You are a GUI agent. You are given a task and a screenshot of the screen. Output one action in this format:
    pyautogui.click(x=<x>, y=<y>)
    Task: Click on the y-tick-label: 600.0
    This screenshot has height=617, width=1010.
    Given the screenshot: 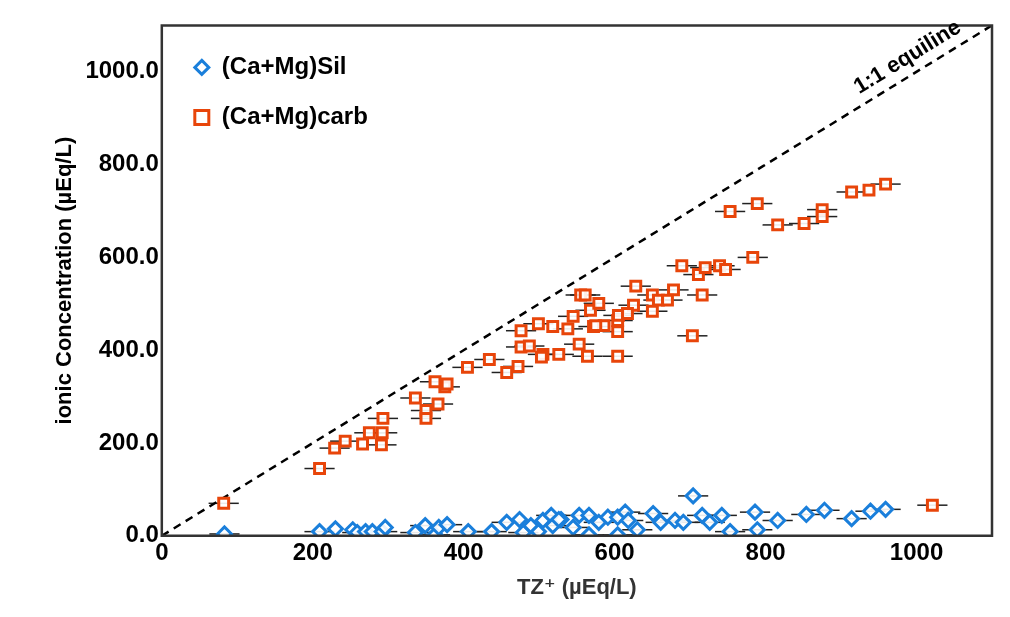 What is the action you would take?
    pyautogui.click(x=128, y=256)
    